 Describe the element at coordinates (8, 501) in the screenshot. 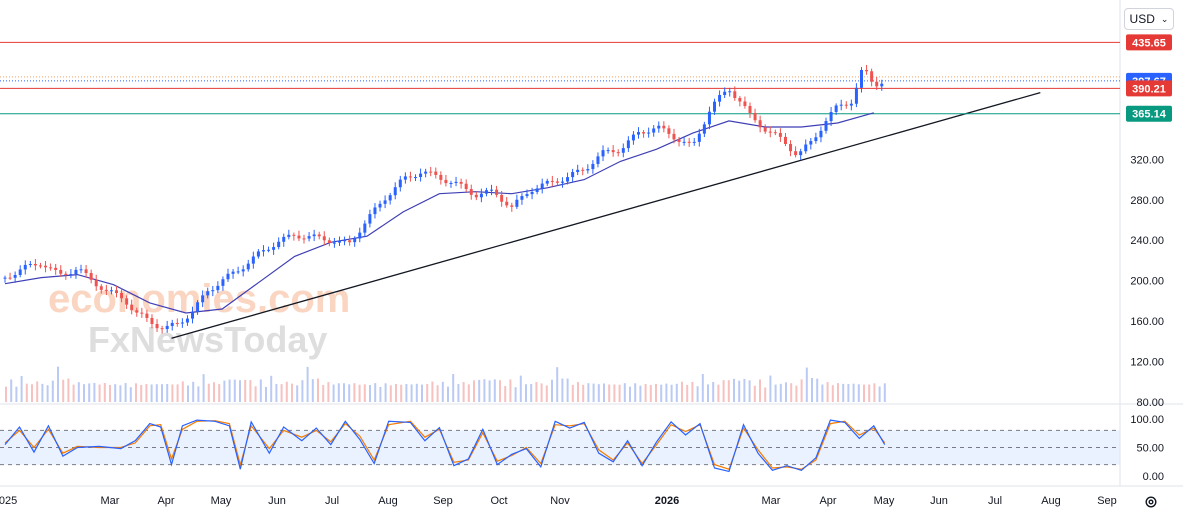

I see `time-axis-label: 2025` at that location.